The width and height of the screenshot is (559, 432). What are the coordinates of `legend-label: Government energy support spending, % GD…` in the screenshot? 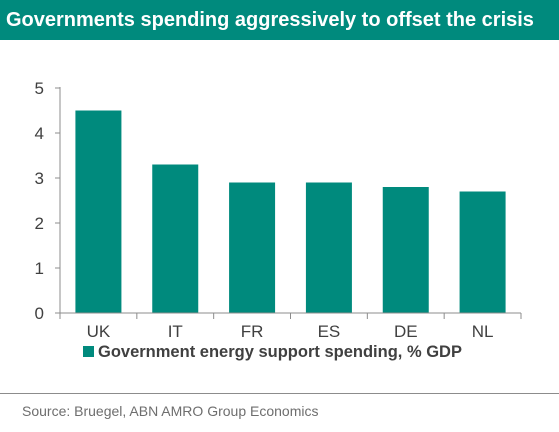 It's located at (280, 352).